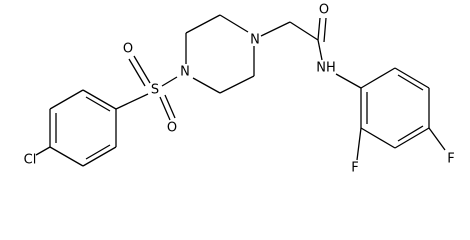 The width and height of the screenshot is (470, 240). What do you see at coordinates (30, 160) in the screenshot?
I see `atom-label: Cl` at bounding box center [30, 160].